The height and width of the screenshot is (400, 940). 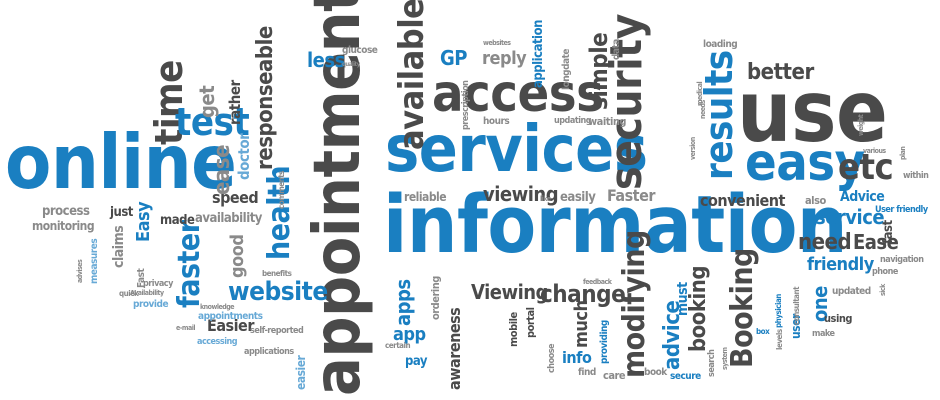 I want to click on word: waiting, so click(x=607, y=121).